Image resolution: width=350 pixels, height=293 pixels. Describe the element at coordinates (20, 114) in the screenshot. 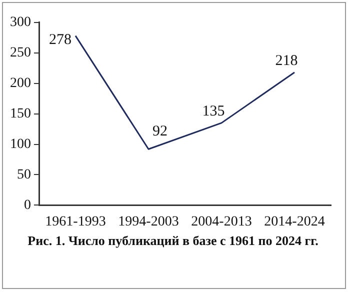

I see `y-tick-label: 150` at that location.